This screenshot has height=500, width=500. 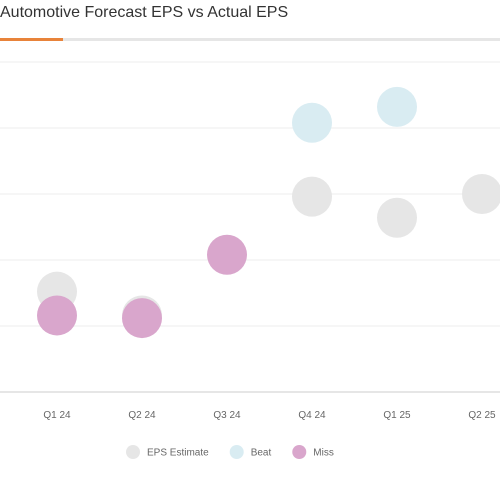 What do you see at coordinates (250, 452) in the screenshot?
I see `legend-item-beat: Beat` at bounding box center [250, 452].